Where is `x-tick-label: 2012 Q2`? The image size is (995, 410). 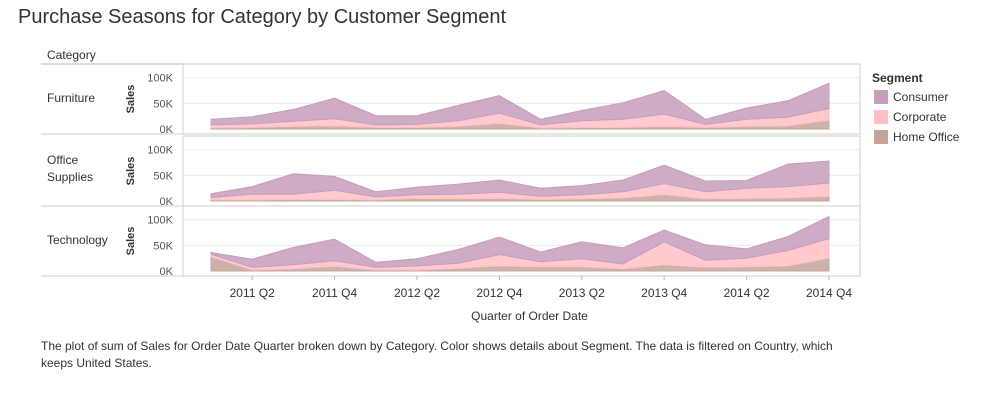
x-tick-label: 2012 Q2 is located at coordinates (417, 293).